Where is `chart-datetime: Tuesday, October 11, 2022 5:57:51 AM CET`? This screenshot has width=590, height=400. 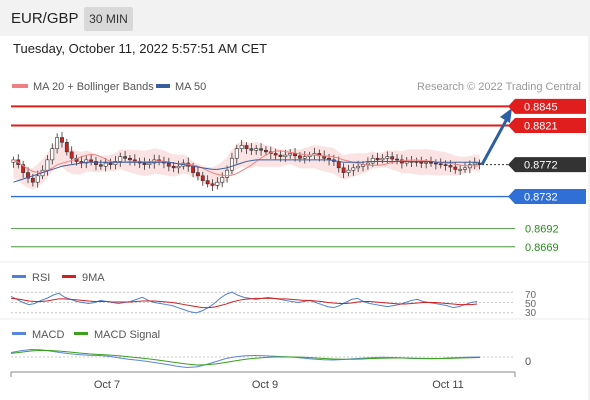 chart-datetime: Tuesday, October 11, 2022 5:57:51 AM CET is located at coordinates (140, 48).